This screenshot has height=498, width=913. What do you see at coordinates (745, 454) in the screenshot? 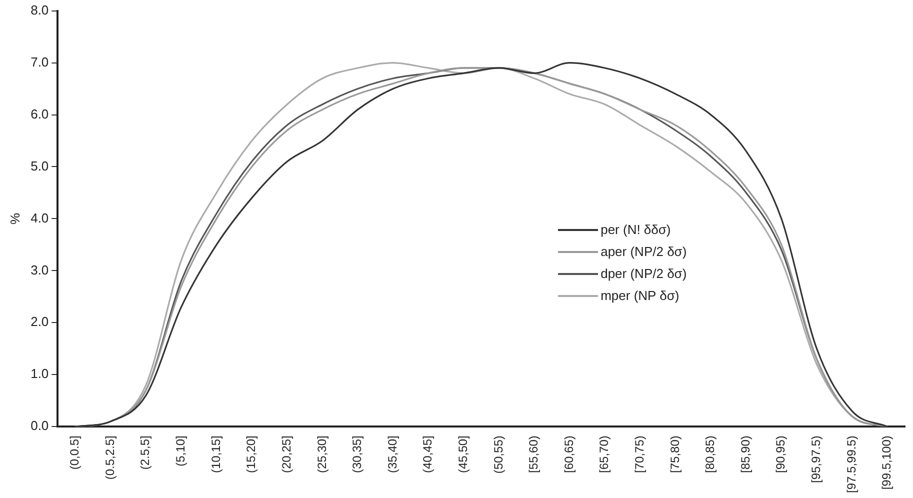
I see `x-tick-label: [85,90)` at bounding box center [745, 454].